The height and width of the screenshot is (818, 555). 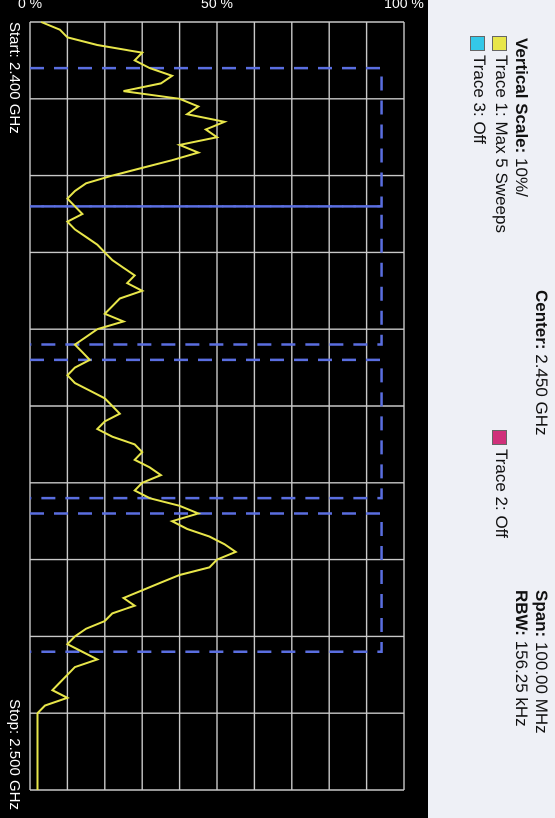 What do you see at coordinates (501, 144) in the screenshot?
I see `trace1-label: Trace 1: Max 5 Sweeps` at bounding box center [501, 144].